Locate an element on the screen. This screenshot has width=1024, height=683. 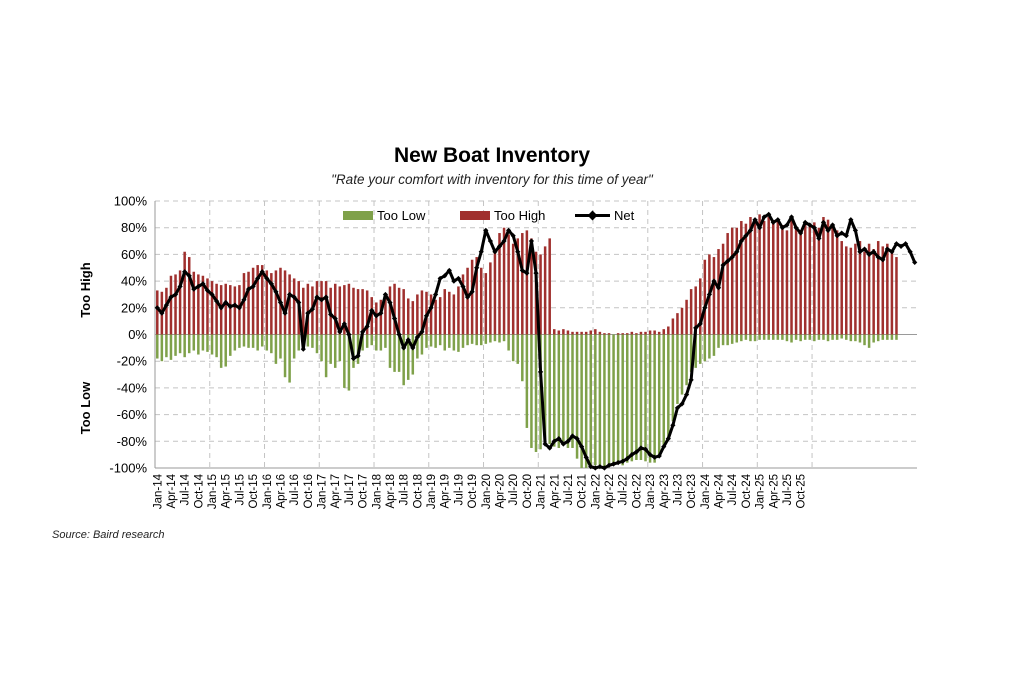
x-tick-label: Jan-16 is located at coordinates (268, 491).